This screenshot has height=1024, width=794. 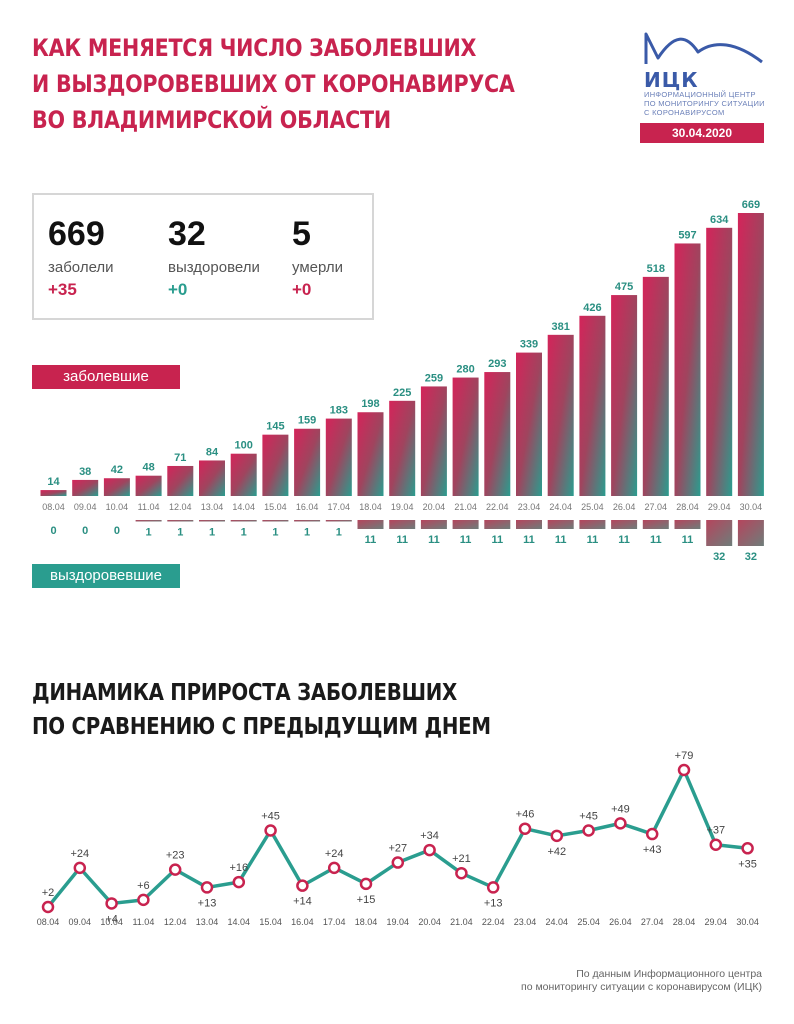 I want to click on bar-infected-27.04, so click(x=655, y=386).